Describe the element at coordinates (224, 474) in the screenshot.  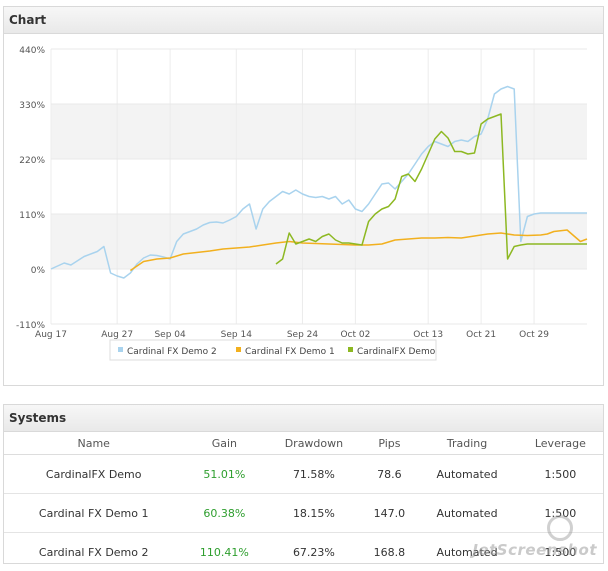
I see `gain-value: 51.01%` at that location.